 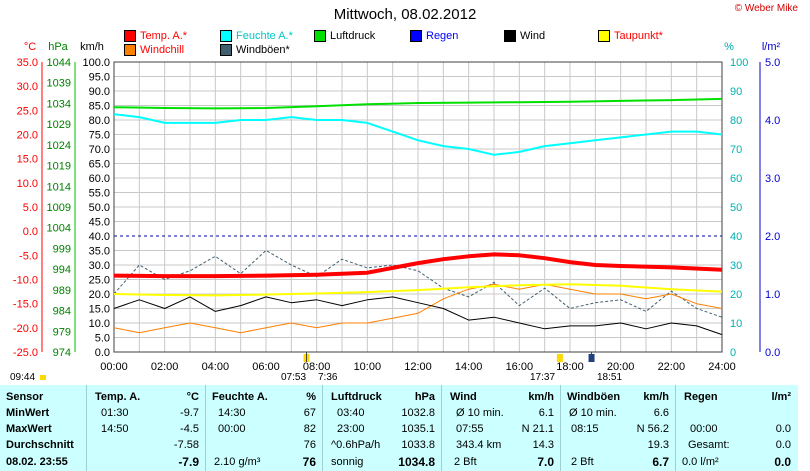 I want to click on rain-total-val: 0.0, so click(x=783, y=445).